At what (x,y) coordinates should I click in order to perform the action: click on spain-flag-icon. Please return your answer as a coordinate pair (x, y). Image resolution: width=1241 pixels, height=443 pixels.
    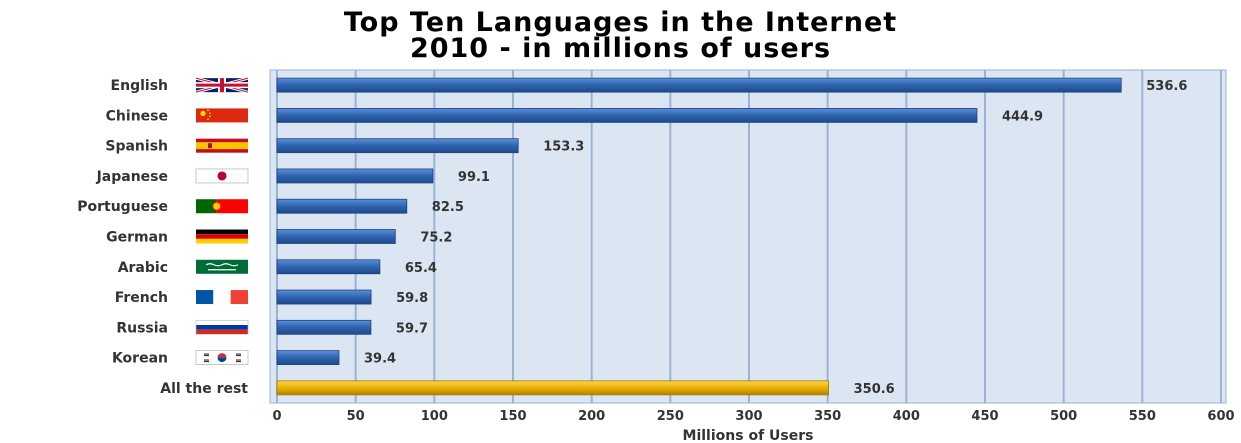
    Looking at the image, I should click on (222, 145).